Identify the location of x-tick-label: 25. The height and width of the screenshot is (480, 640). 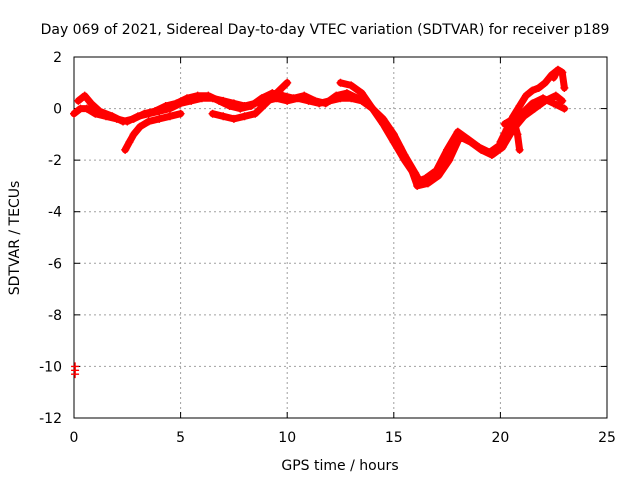
(607, 438).